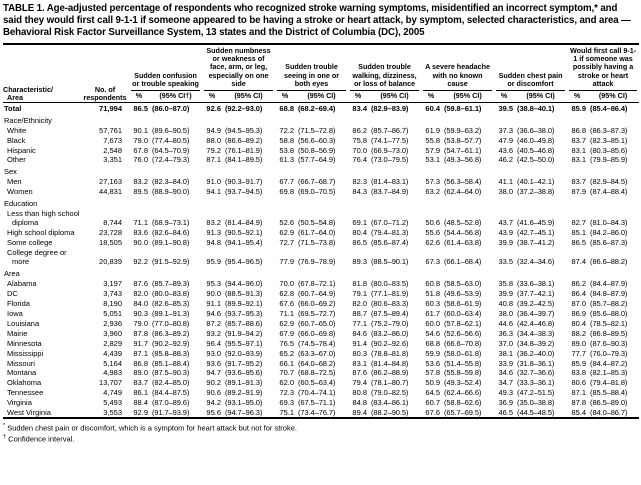 The height and width of the screenshot is (485, 641). Describe the element at coordinates (171, 363) in the screenshot. I see `ci-cell: (85.1–88.4)` at that location.